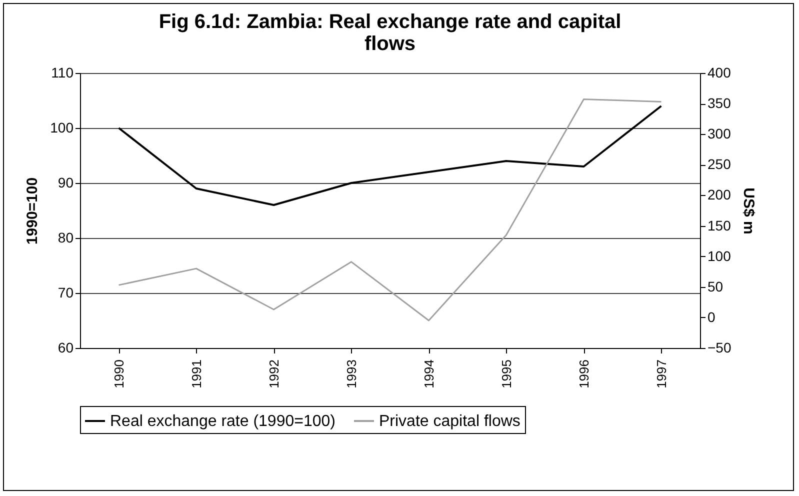 This screenshot has width=799, height=496. What do you see at coordinates (720, 348) in the screenshot?
I see `y2-tick-label: −50` at bounding box center [720, 348].